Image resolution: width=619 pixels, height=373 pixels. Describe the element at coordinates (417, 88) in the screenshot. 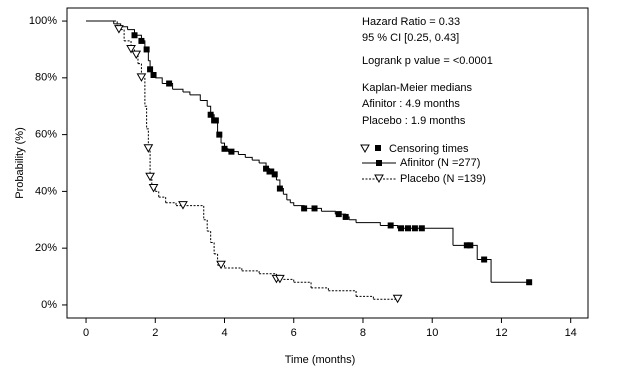

I see `annotation: Kaplan-Meier medians` at that location.